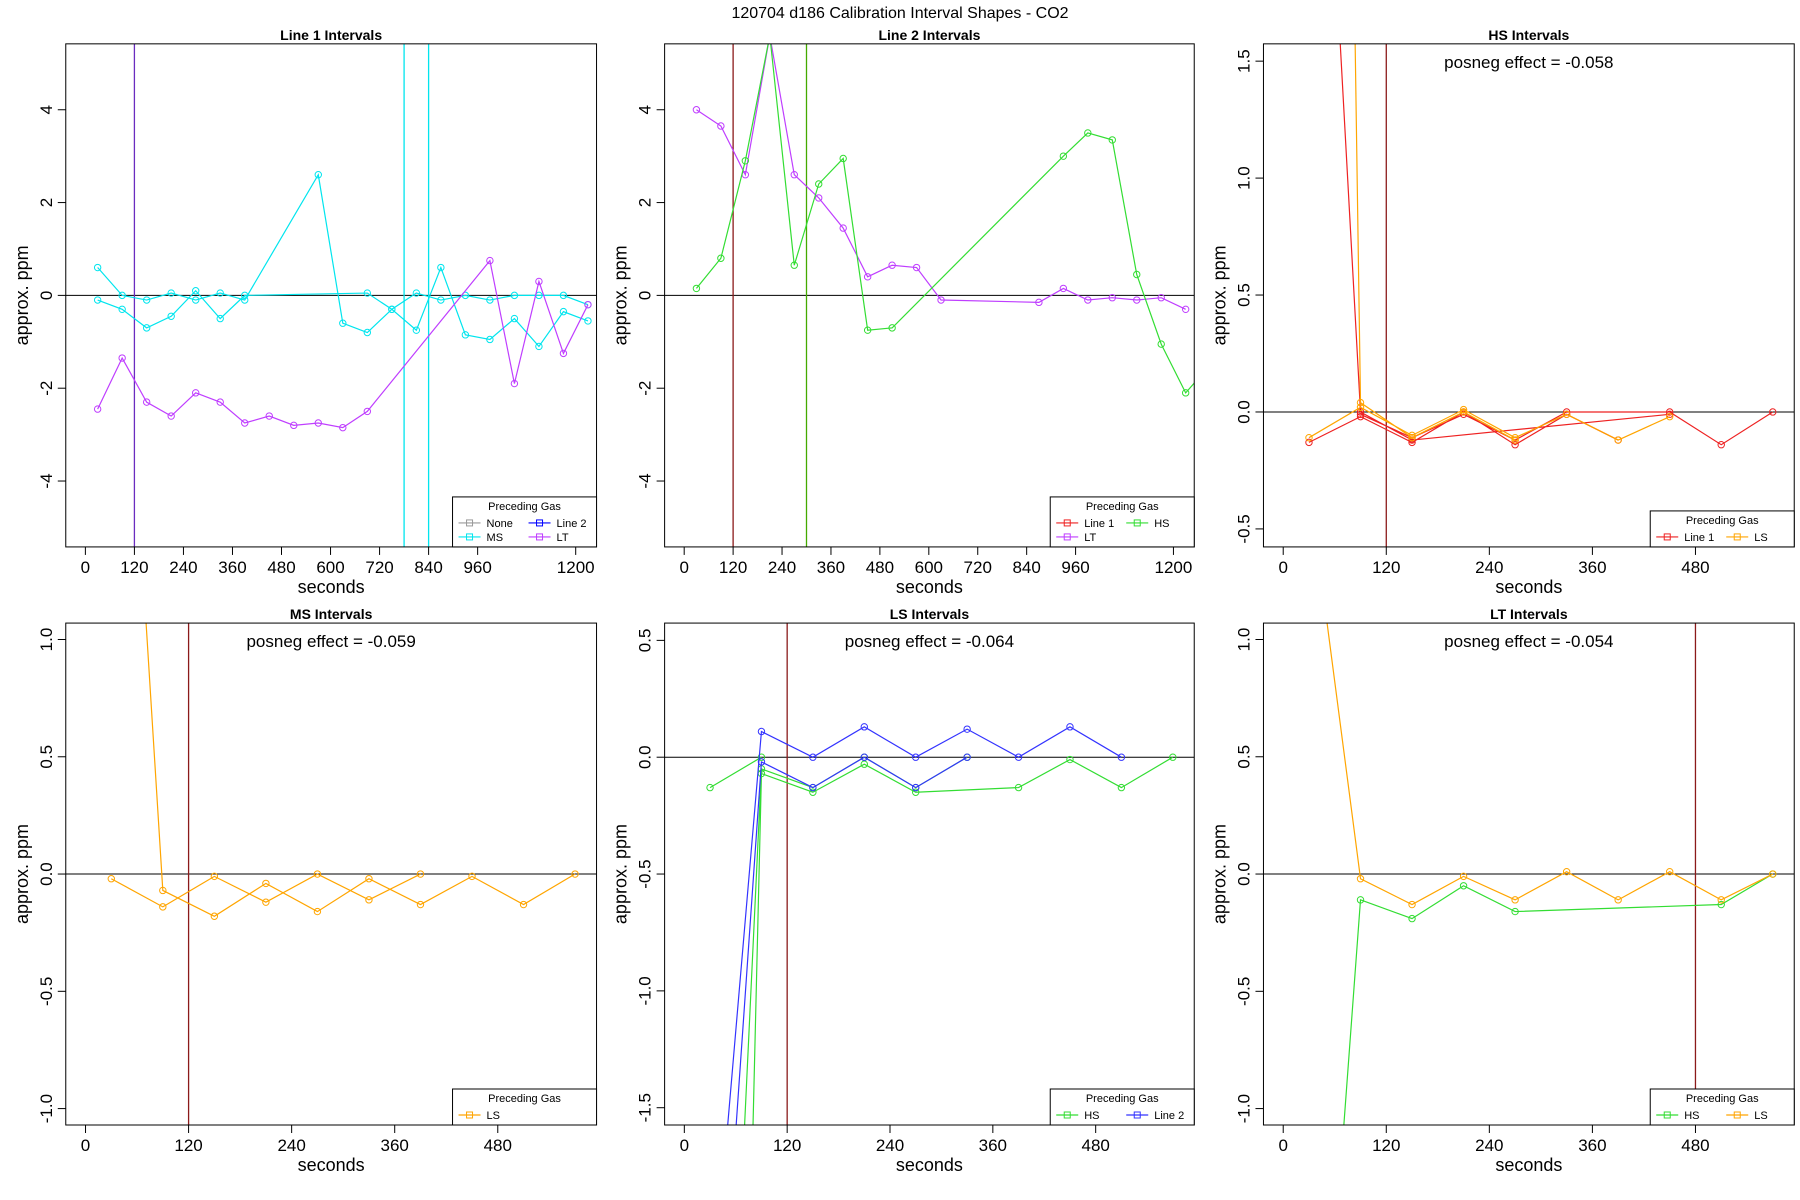  I want to click on legend-box, so click(1722, 1107).